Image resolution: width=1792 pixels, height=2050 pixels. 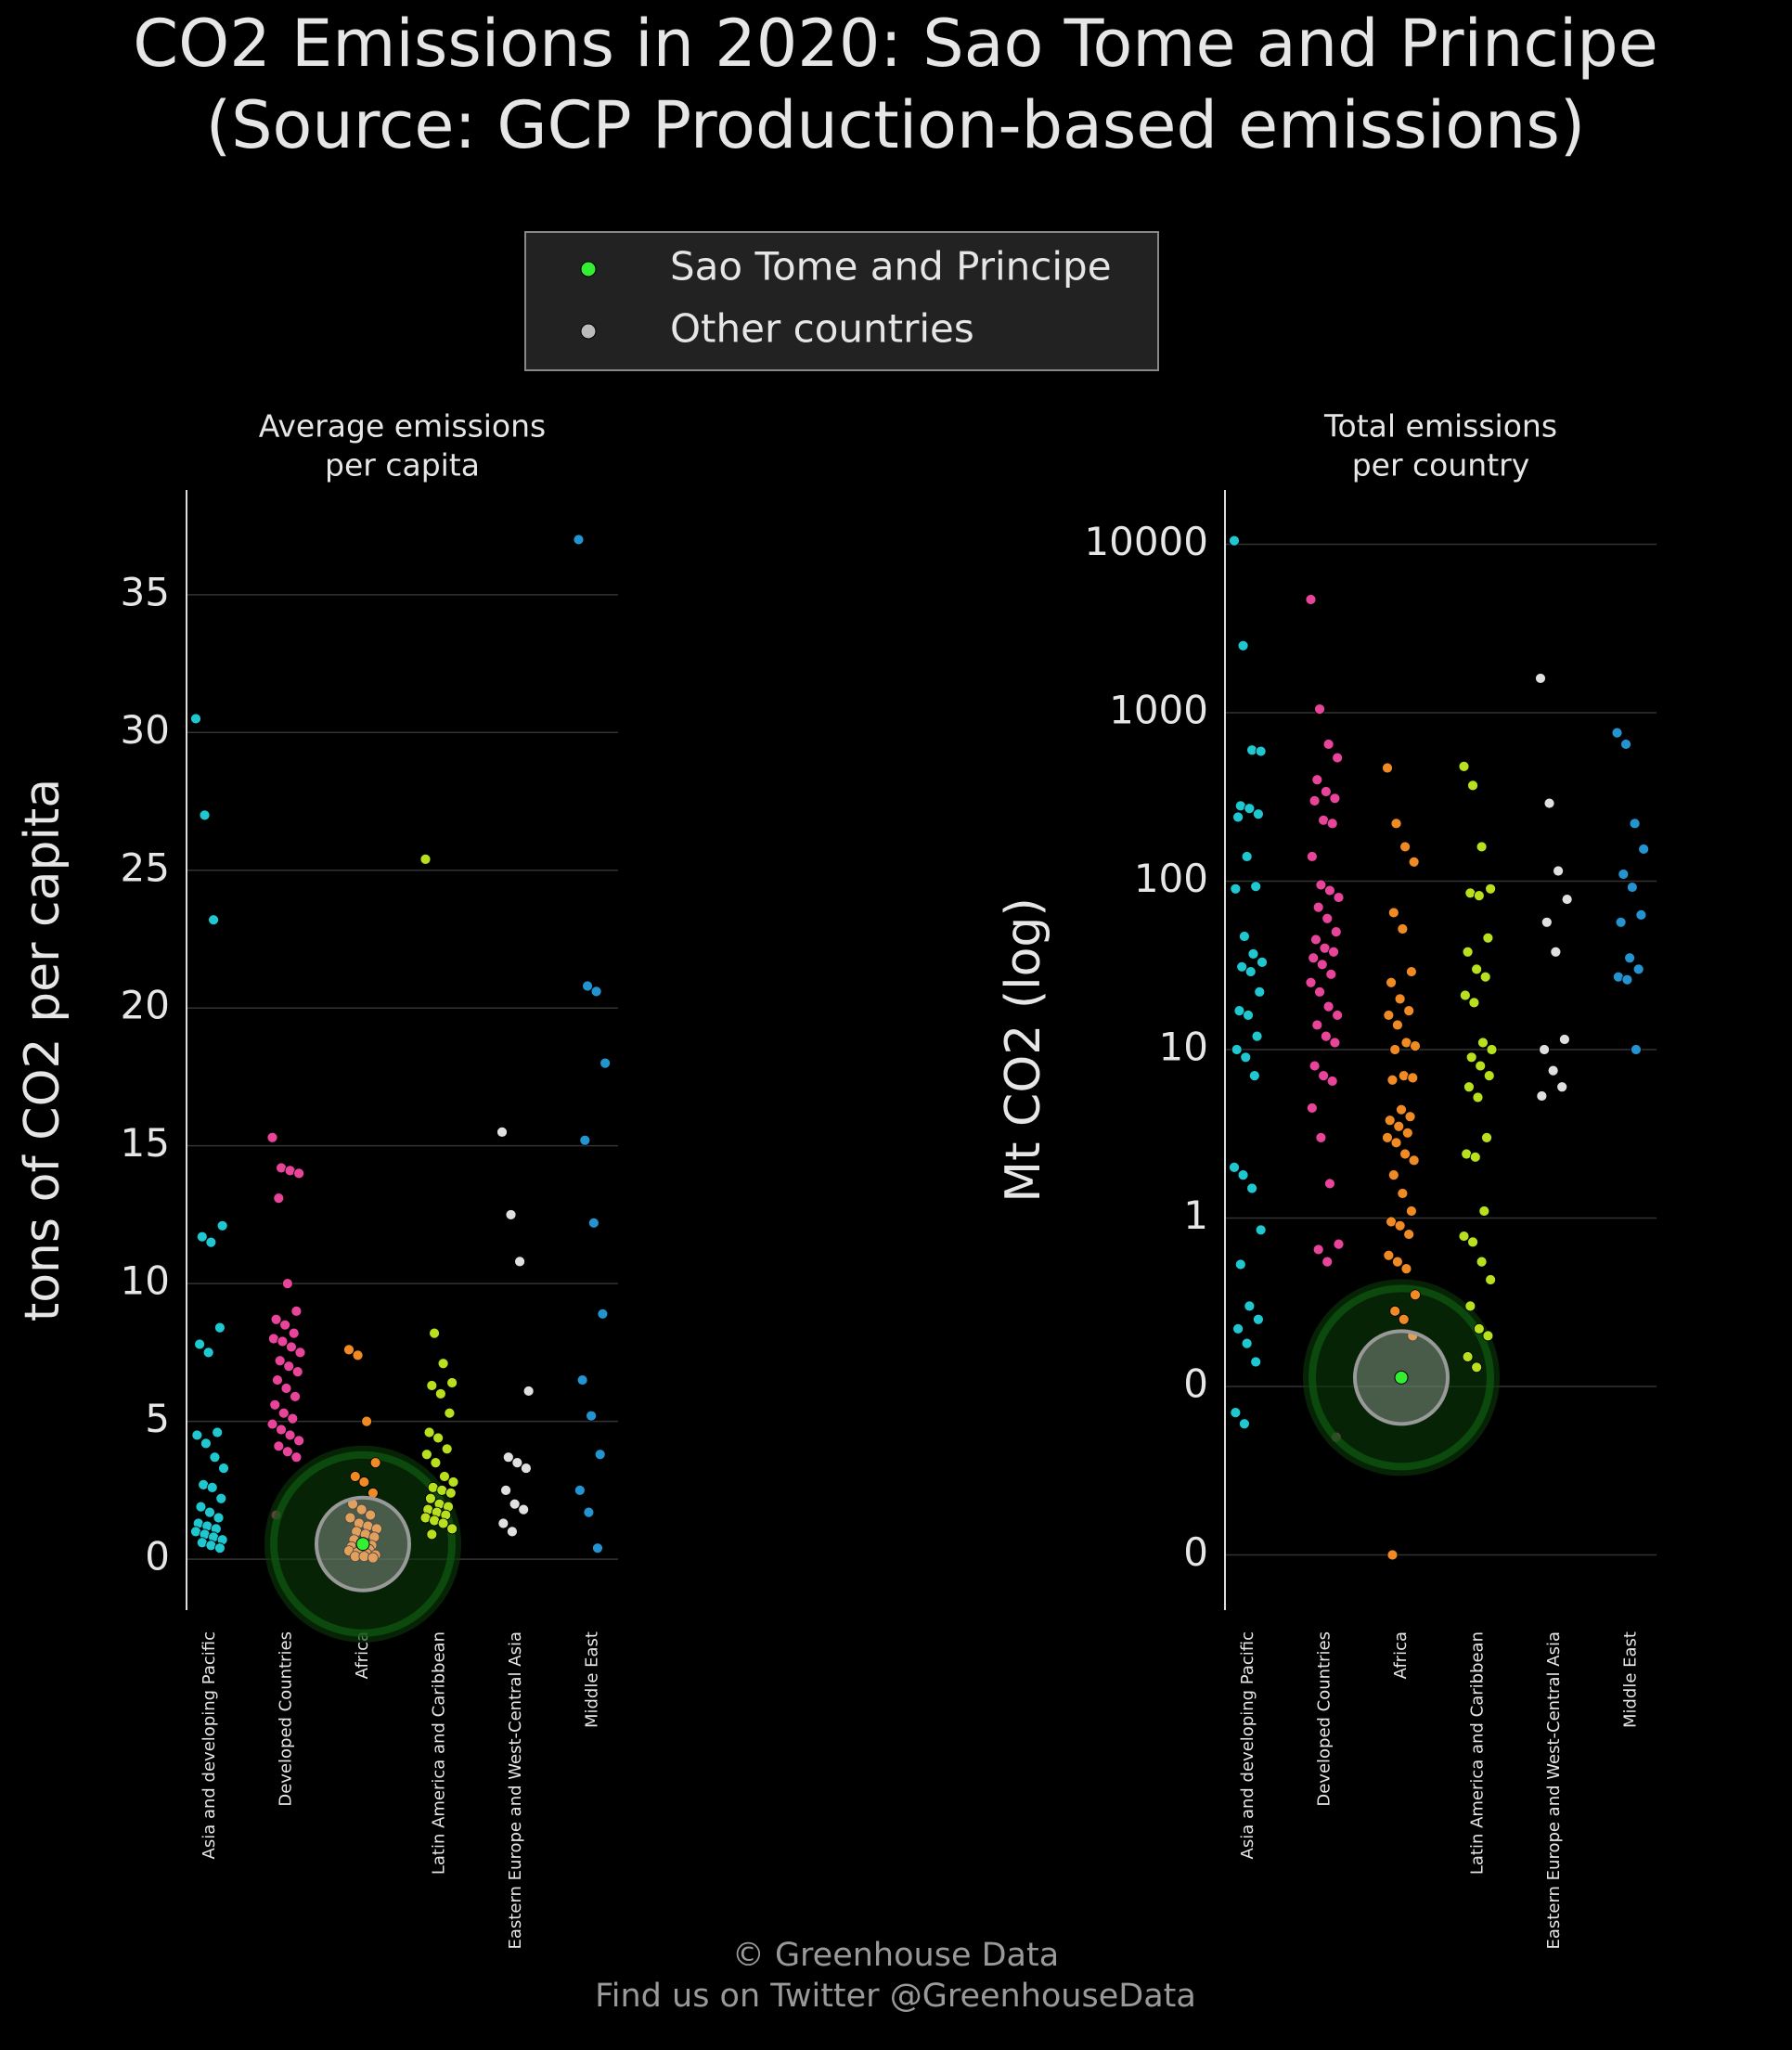 I want to click on subtitle: Average emissions, so click(x=402, y=427).